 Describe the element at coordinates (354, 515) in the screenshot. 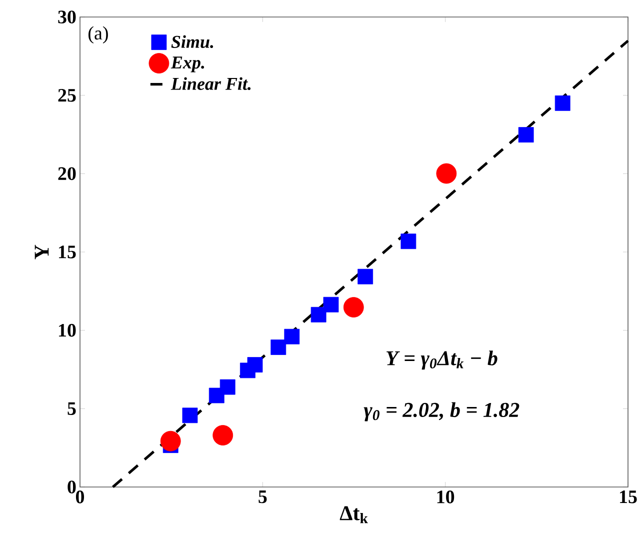

I see `x-axis-title: Δt$_{k}$` at that location.